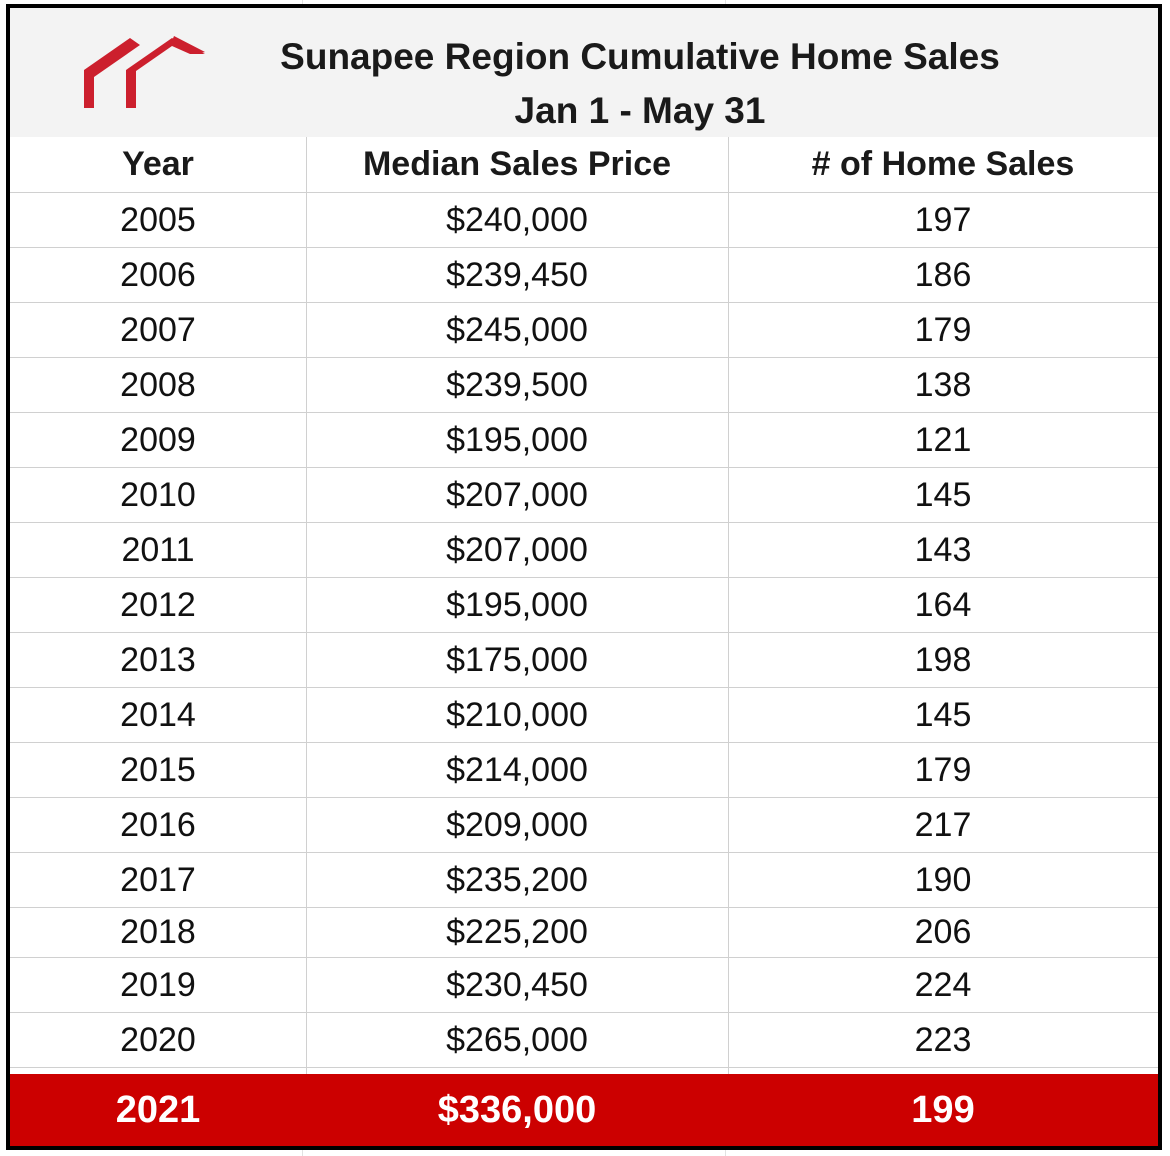 Image resolution: width=1170 pixels, height=1156 pixels. I want to click on price-cell: $235,200, so click(517, 879).